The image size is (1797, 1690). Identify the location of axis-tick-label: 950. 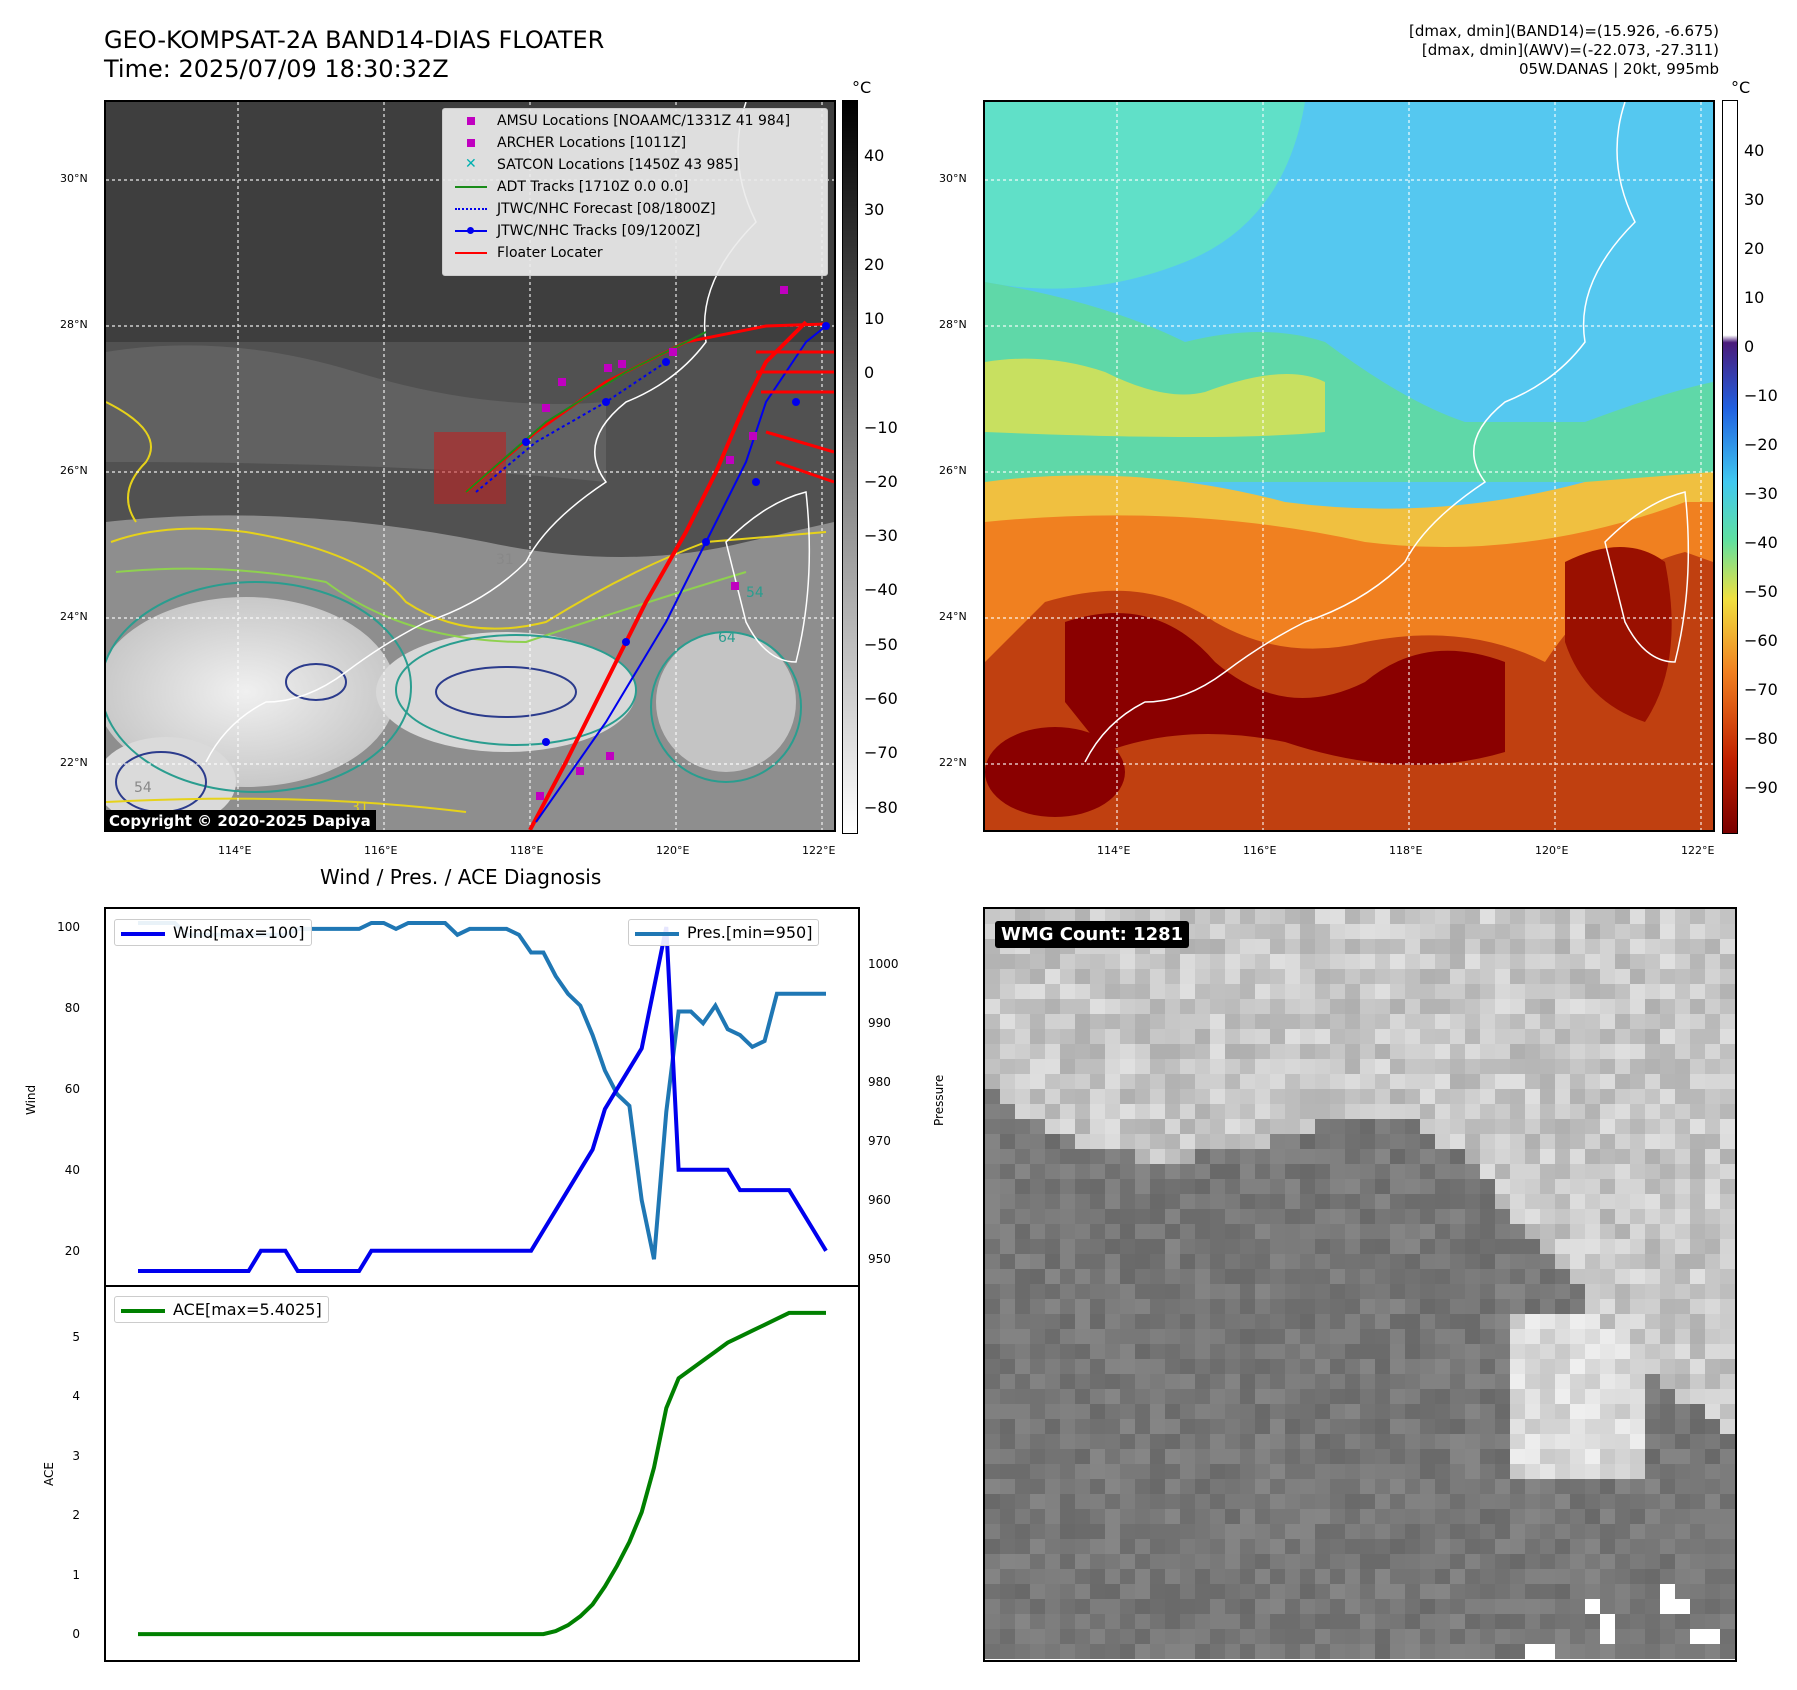
(879, 1259).